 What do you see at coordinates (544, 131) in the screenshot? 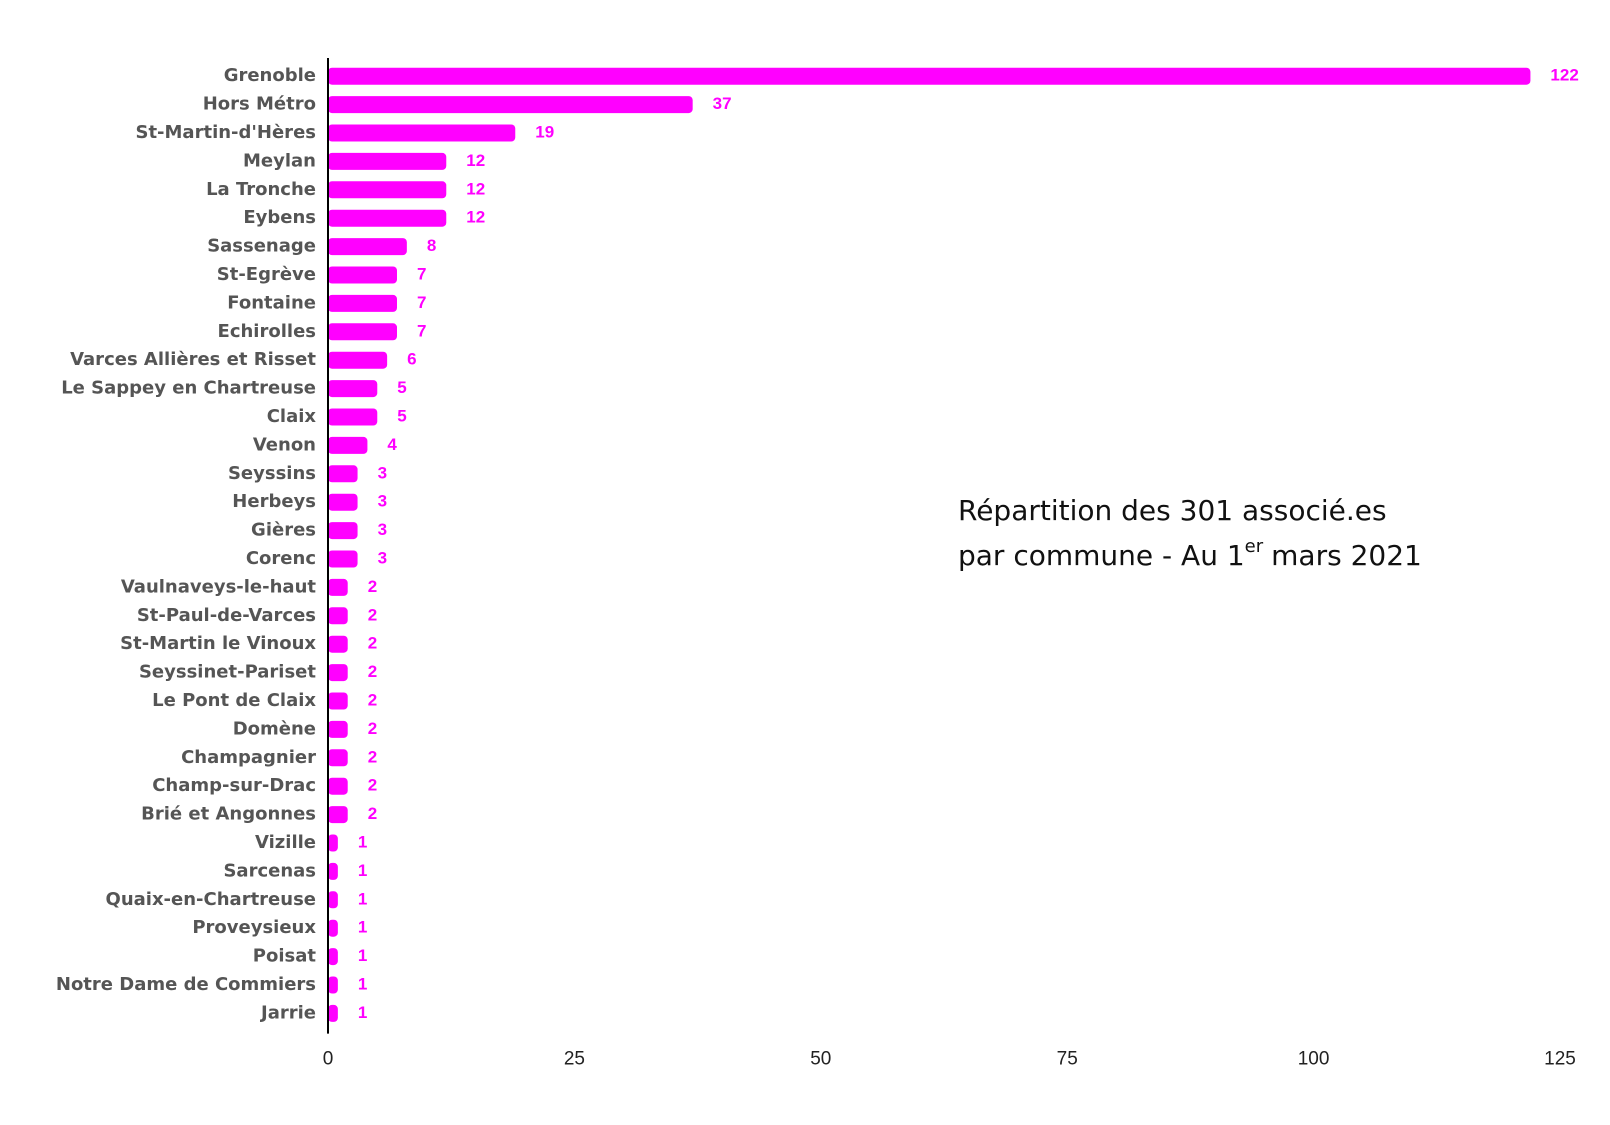
I see `value-label: 19` at bounding box center [544, 131].